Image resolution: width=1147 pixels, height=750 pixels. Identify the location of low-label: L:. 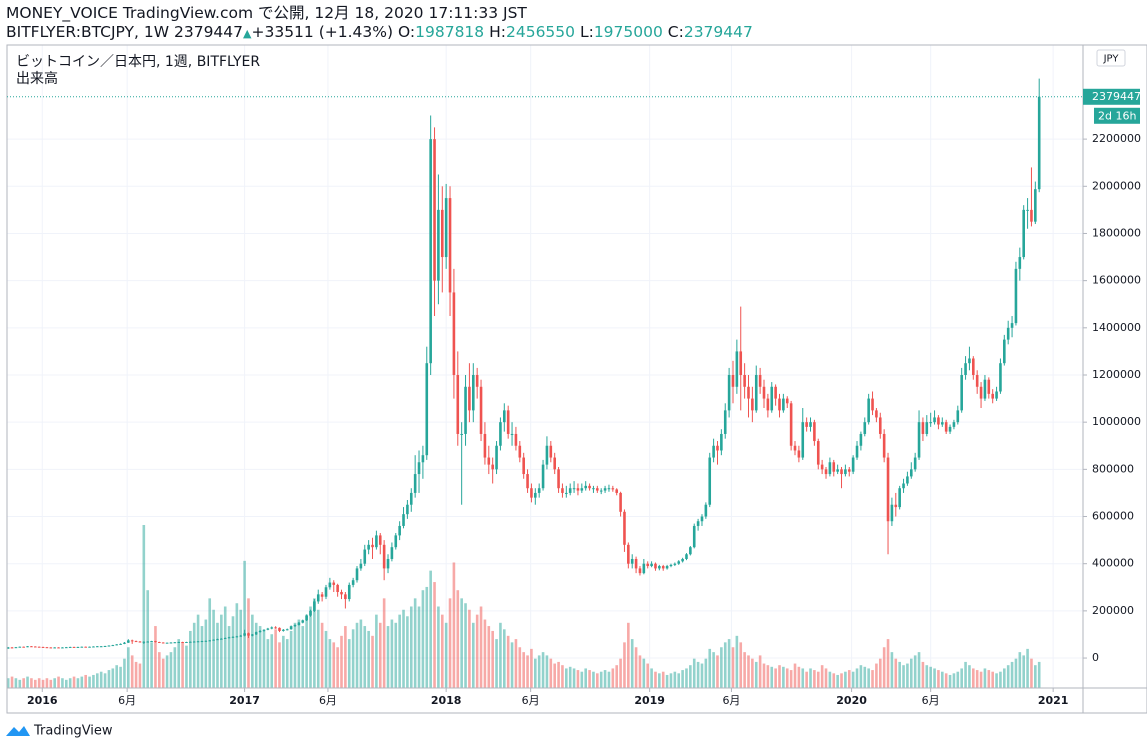
(586, 32).